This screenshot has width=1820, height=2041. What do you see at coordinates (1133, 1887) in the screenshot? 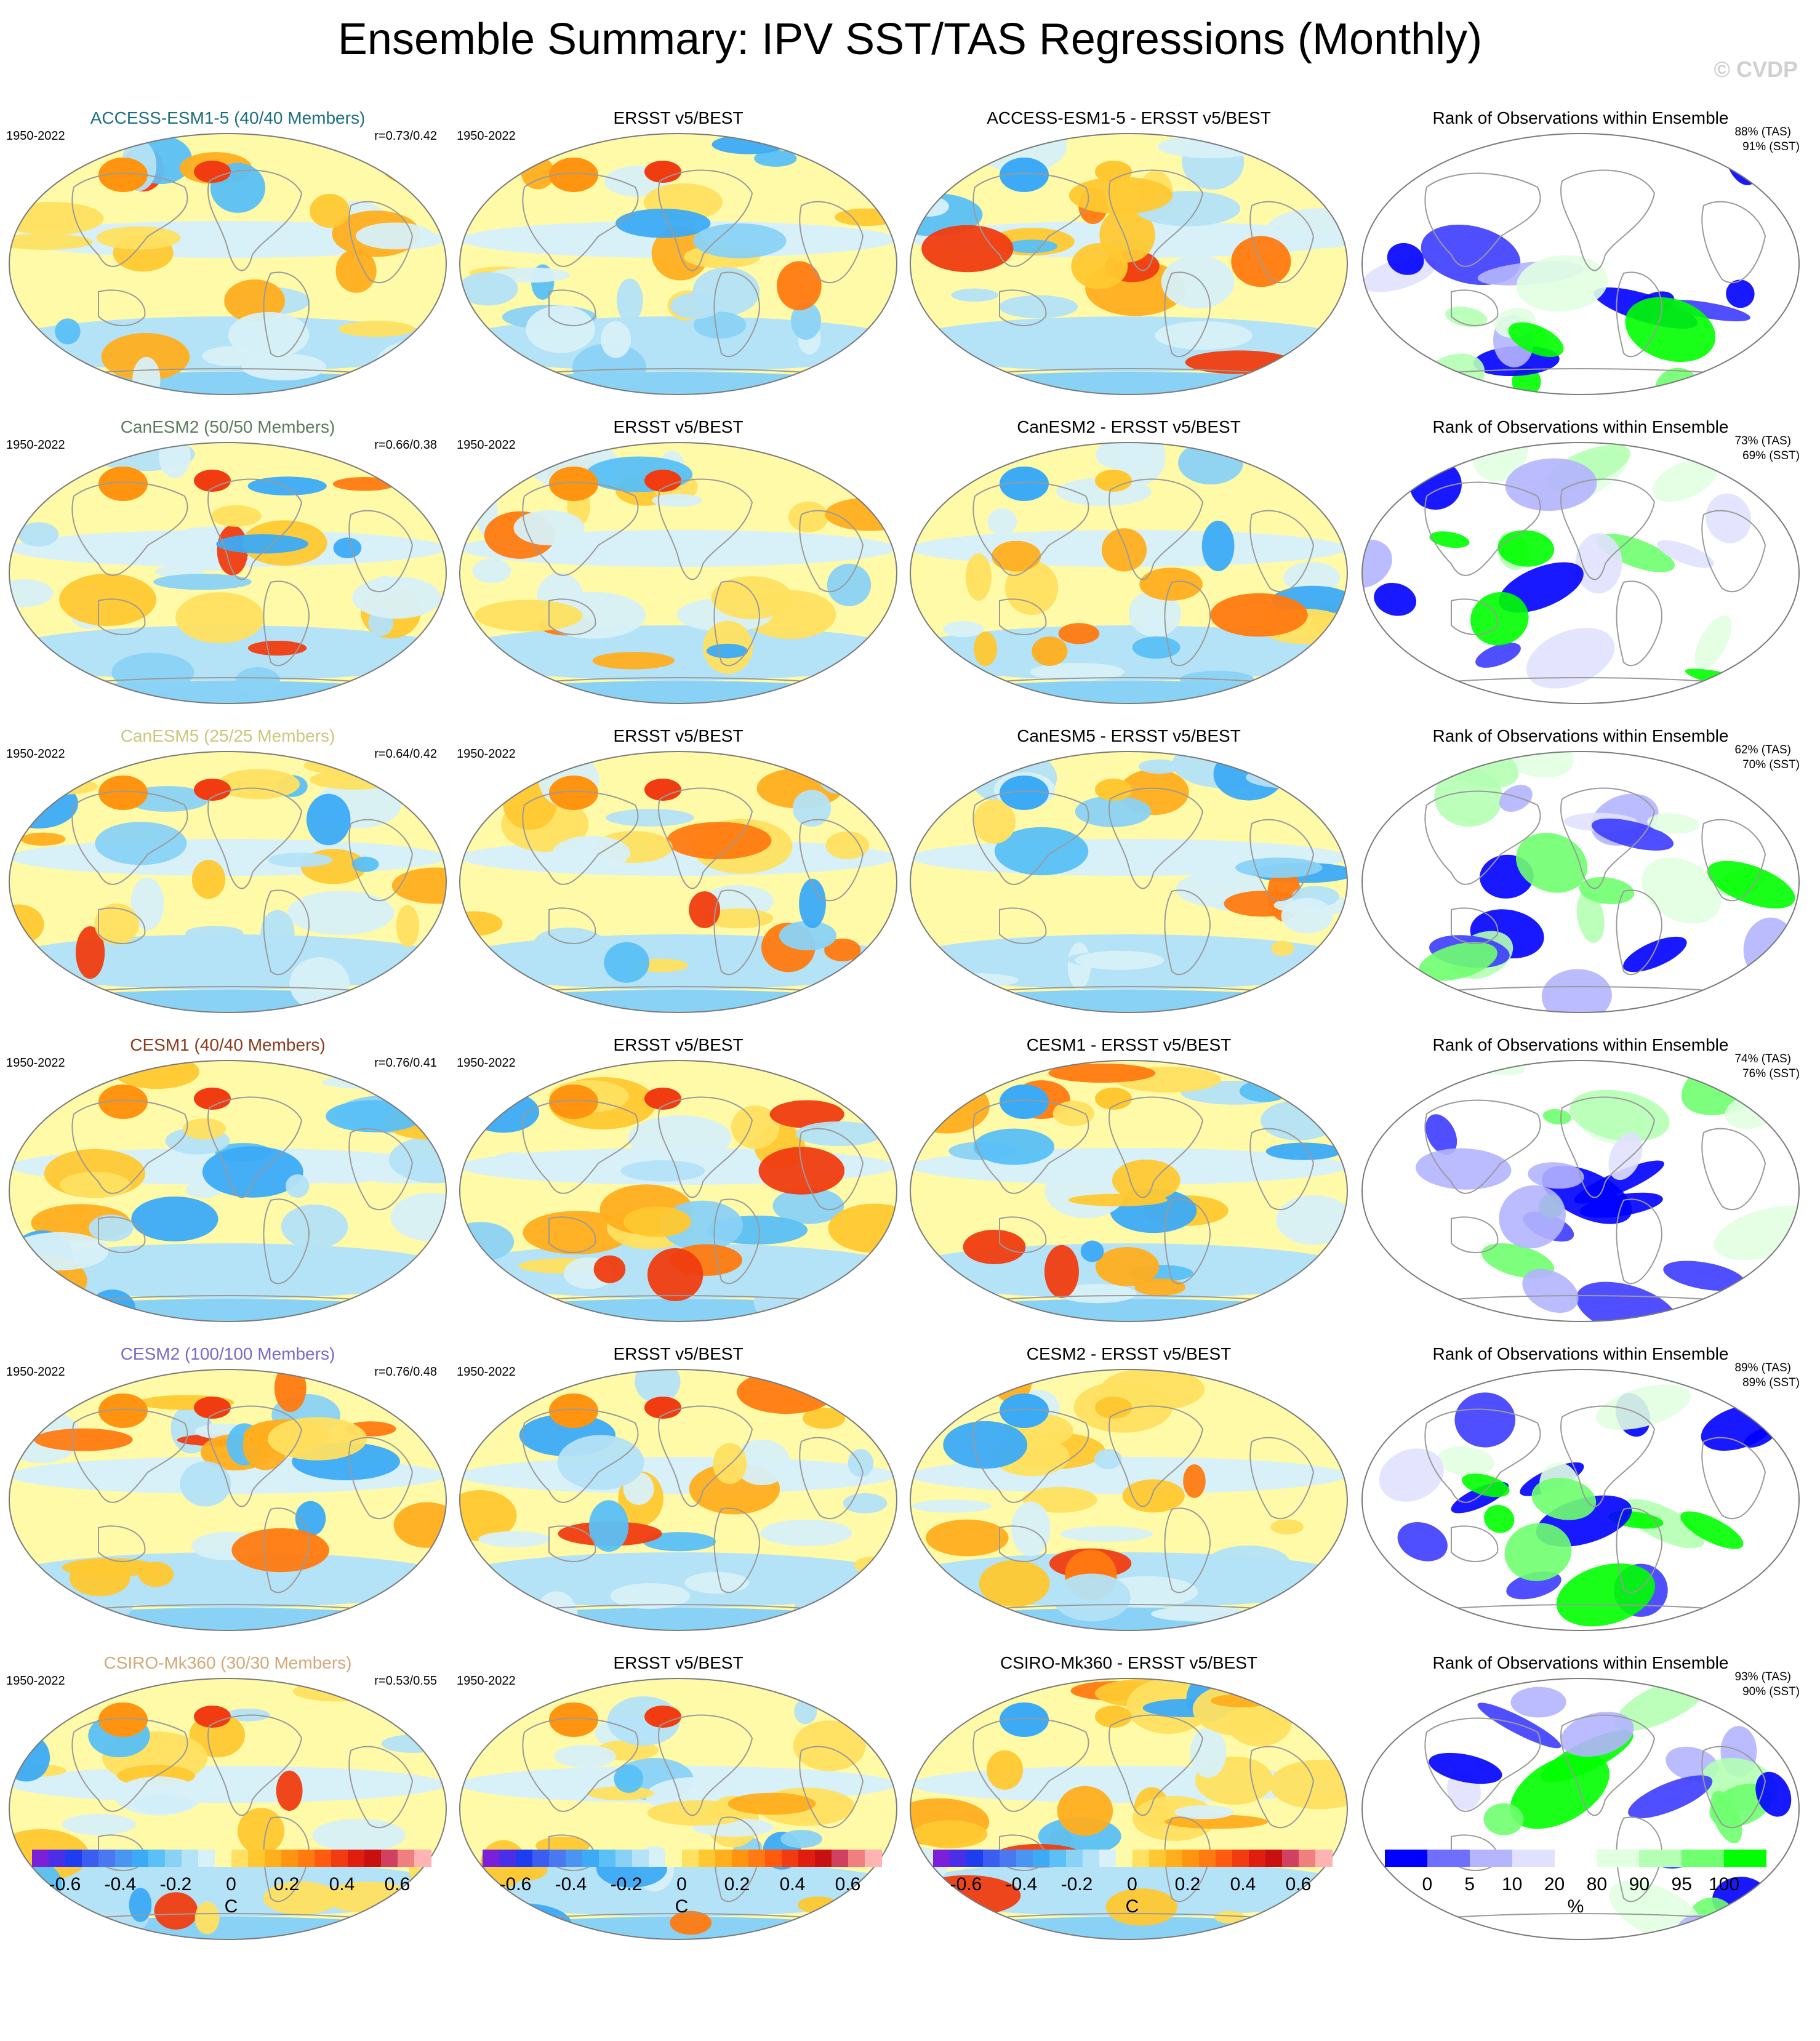
I see `colorbar: -0.6 -0.4 -0.2 0 0.2 0.4 0.6 C` at bounding box center [1133, 1887].